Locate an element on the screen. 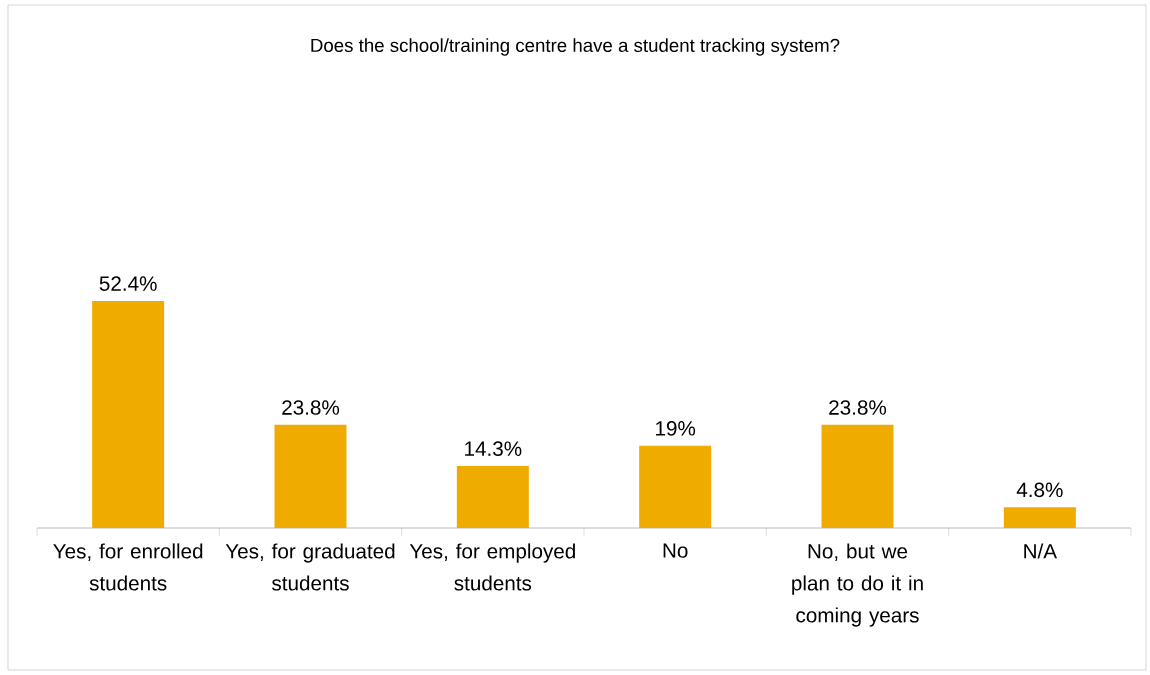 The height and width of the screenshot is (675, 1150). x-tick-label: N/A is located at coordinates (1041, 551).